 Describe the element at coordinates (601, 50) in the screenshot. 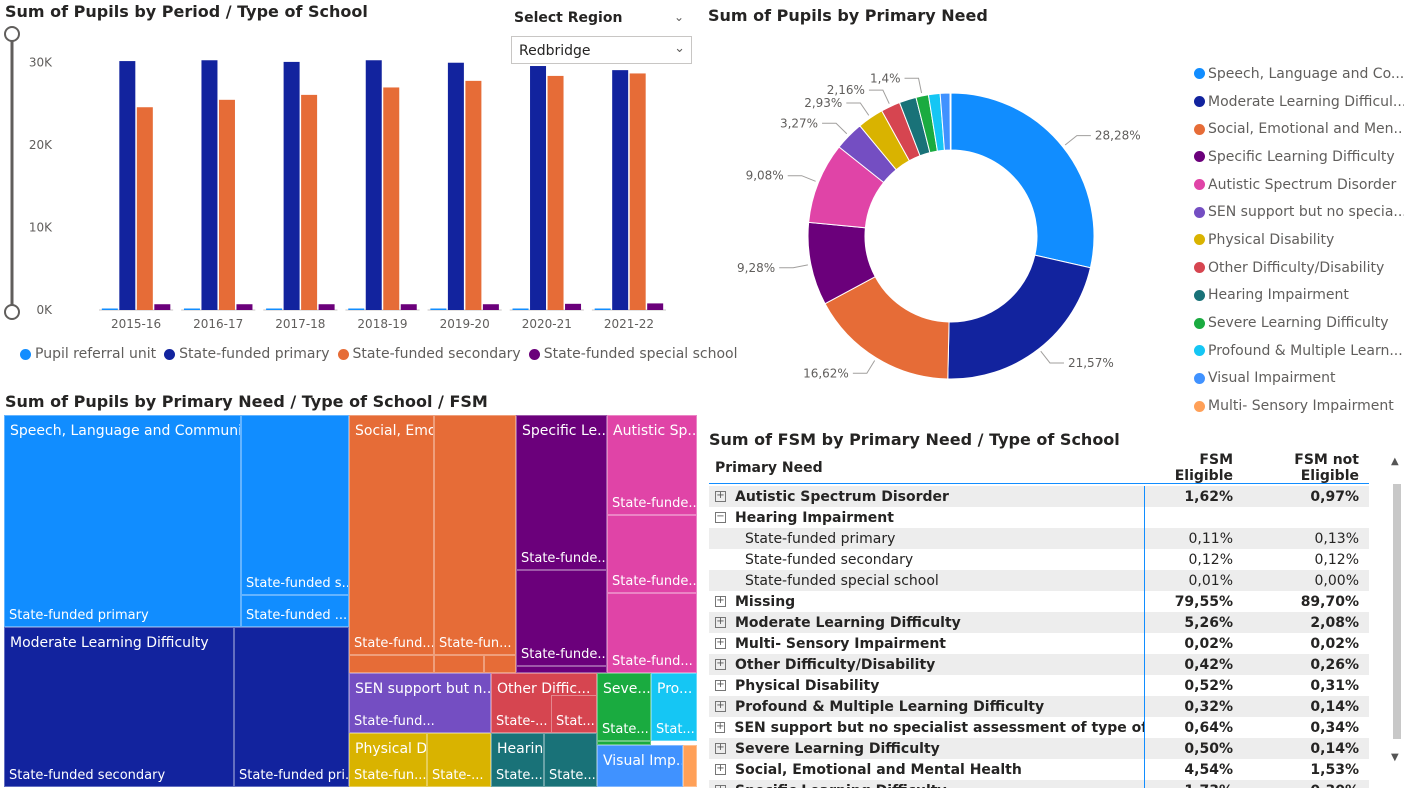

I see `region-dropdown: Redbridge ⌄` at that location.